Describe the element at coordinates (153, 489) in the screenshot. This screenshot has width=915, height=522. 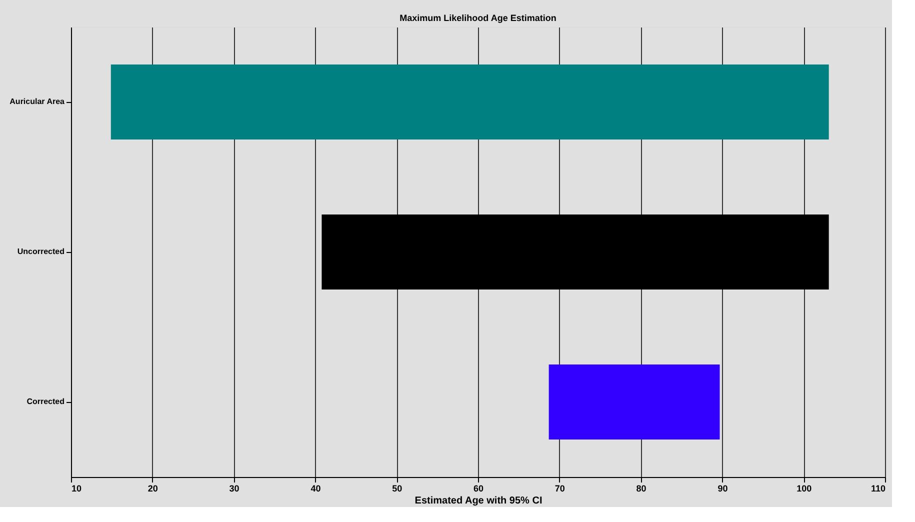
I see `x-tick-label: 20` at that location.